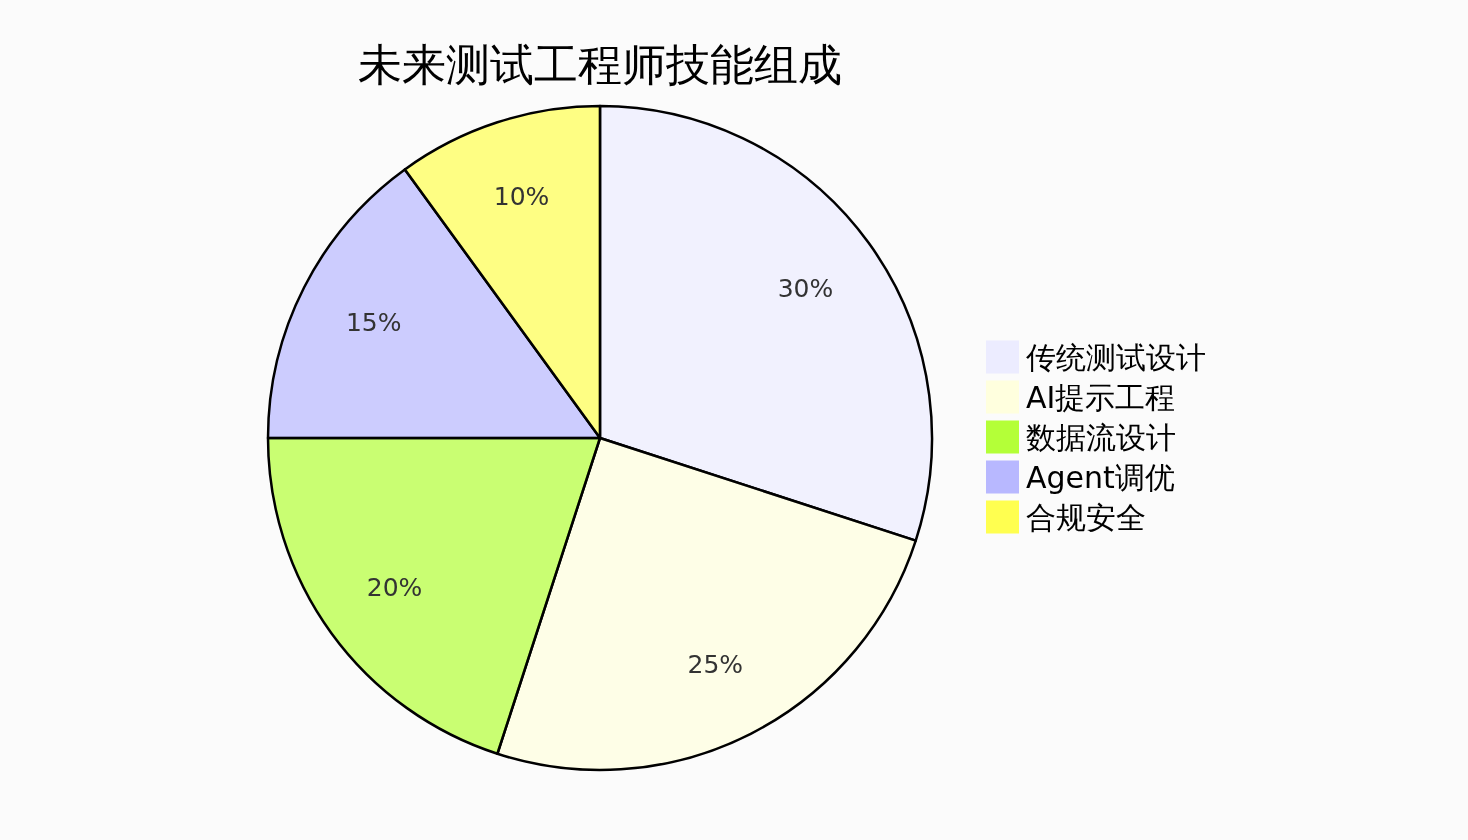  Describe the element at coordinates (715, 664) in the screenshot. I see `data-label: 25%` at that location.